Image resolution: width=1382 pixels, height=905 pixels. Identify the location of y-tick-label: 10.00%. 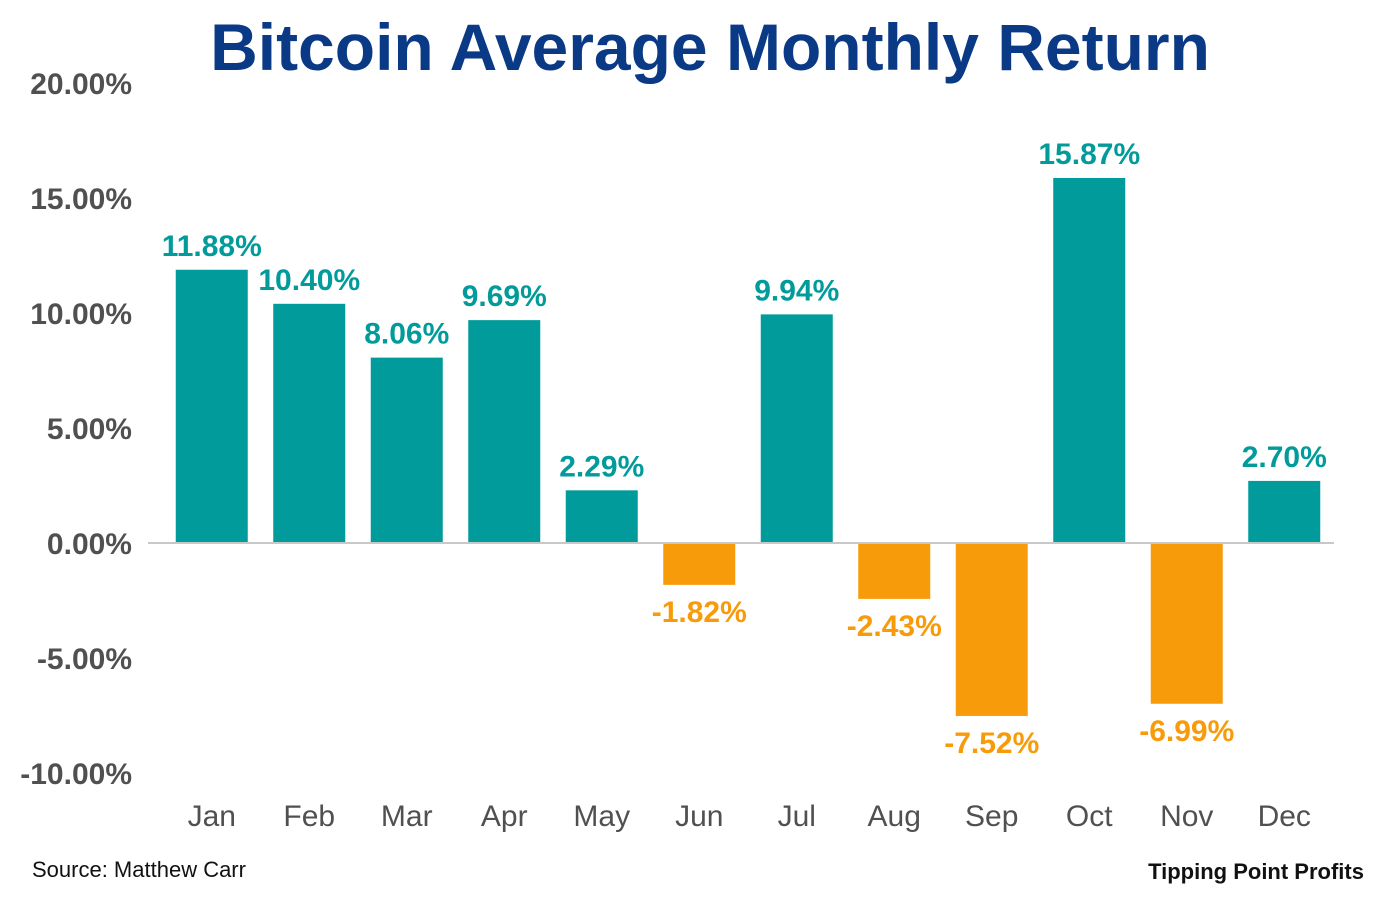
(81, 314).